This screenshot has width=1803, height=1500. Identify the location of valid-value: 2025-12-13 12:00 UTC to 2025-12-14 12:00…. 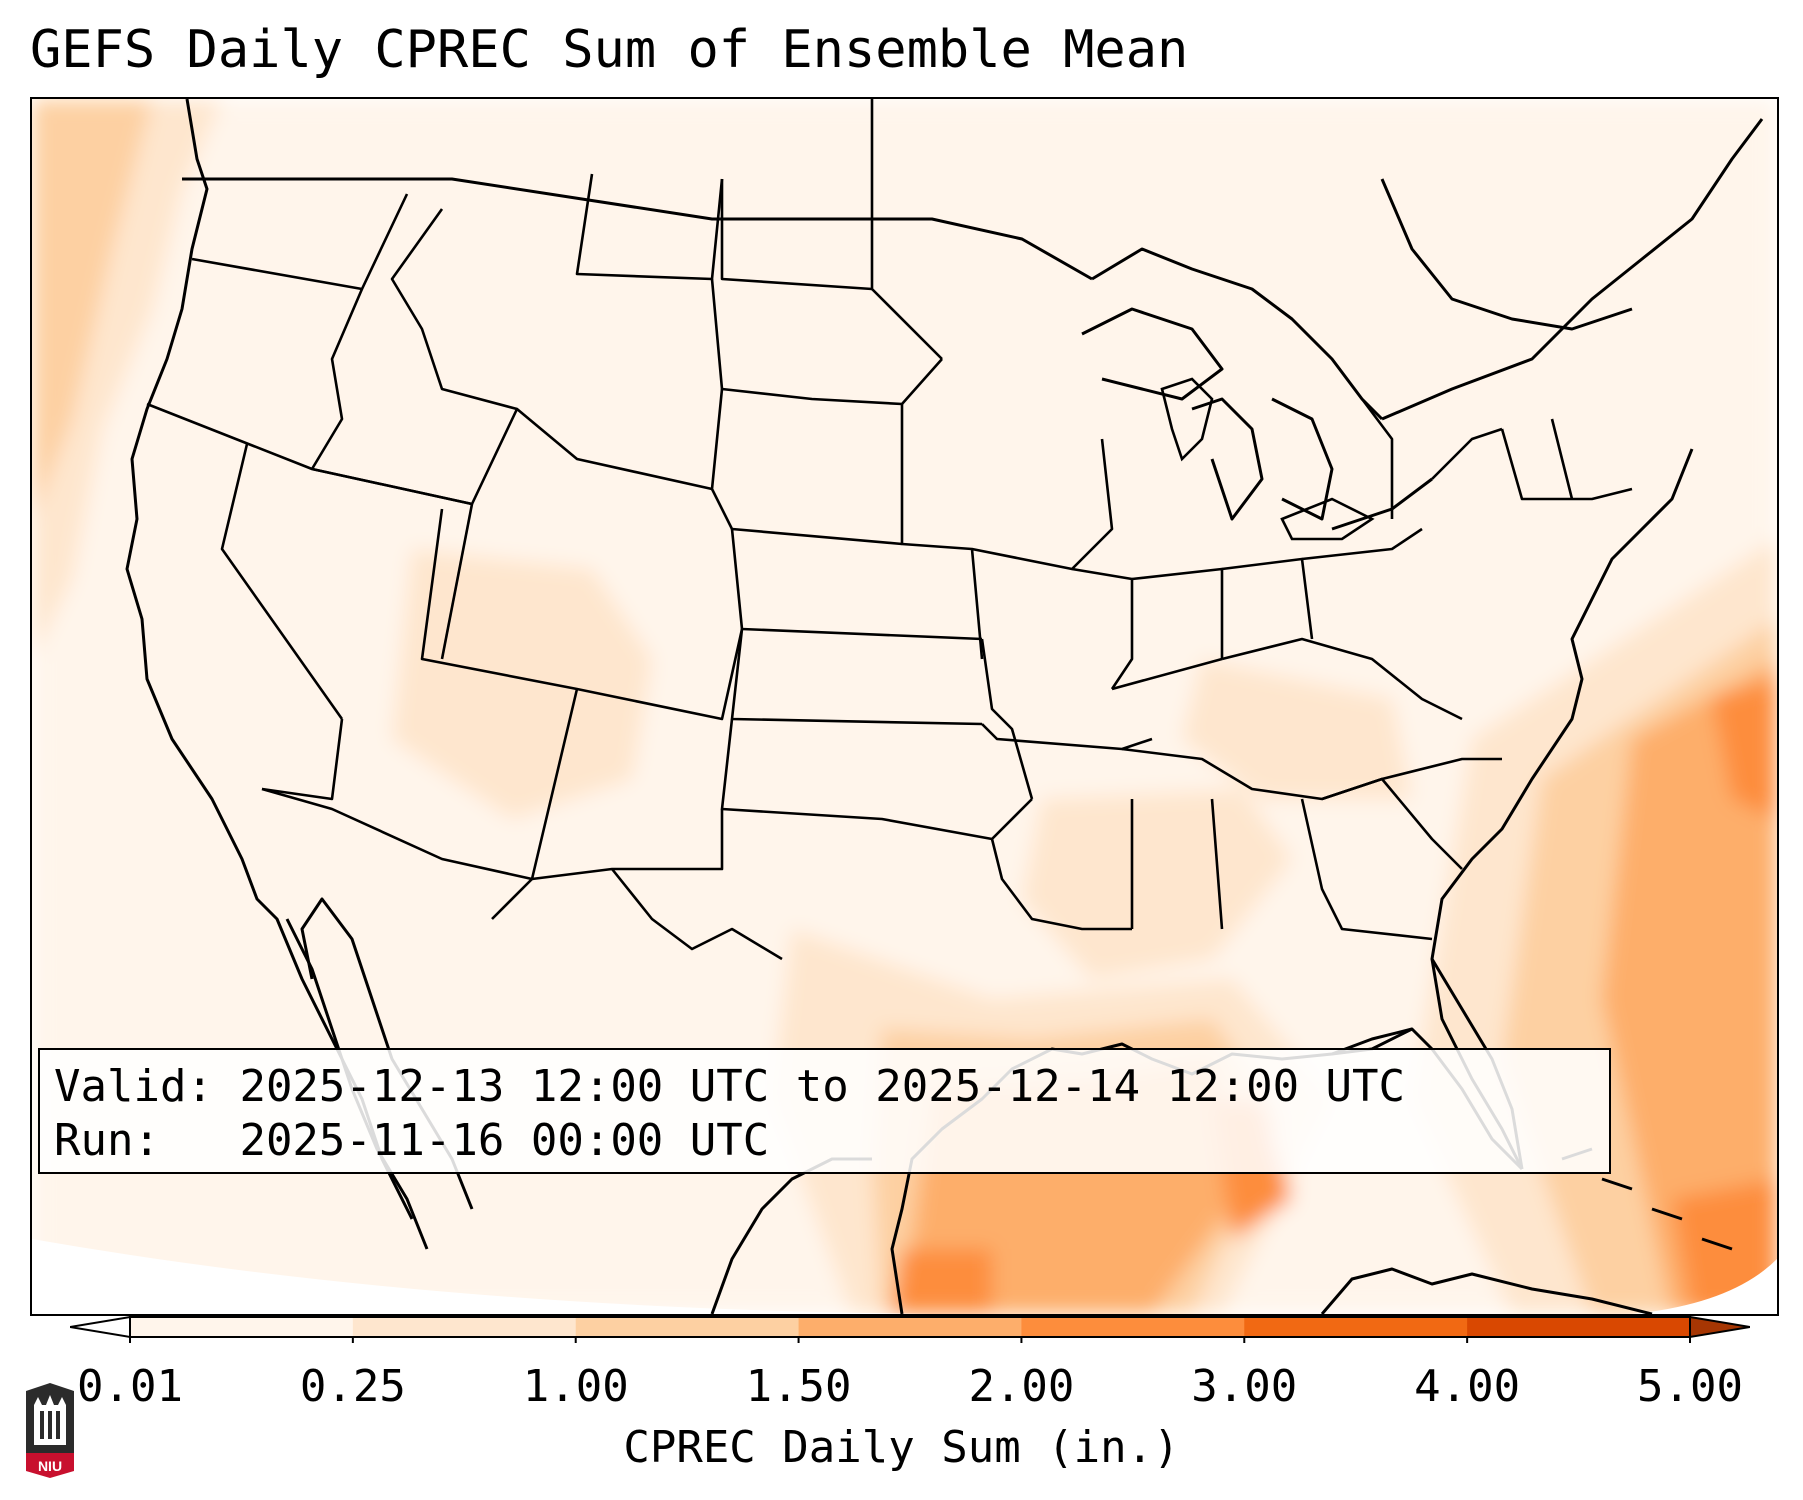
(822, 1086).